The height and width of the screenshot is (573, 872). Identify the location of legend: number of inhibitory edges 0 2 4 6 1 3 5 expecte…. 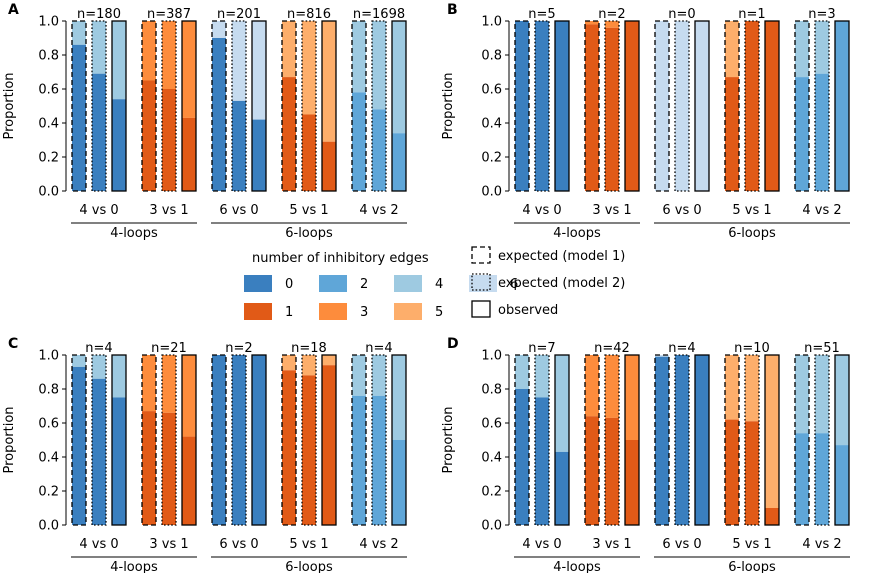
(434, 283).